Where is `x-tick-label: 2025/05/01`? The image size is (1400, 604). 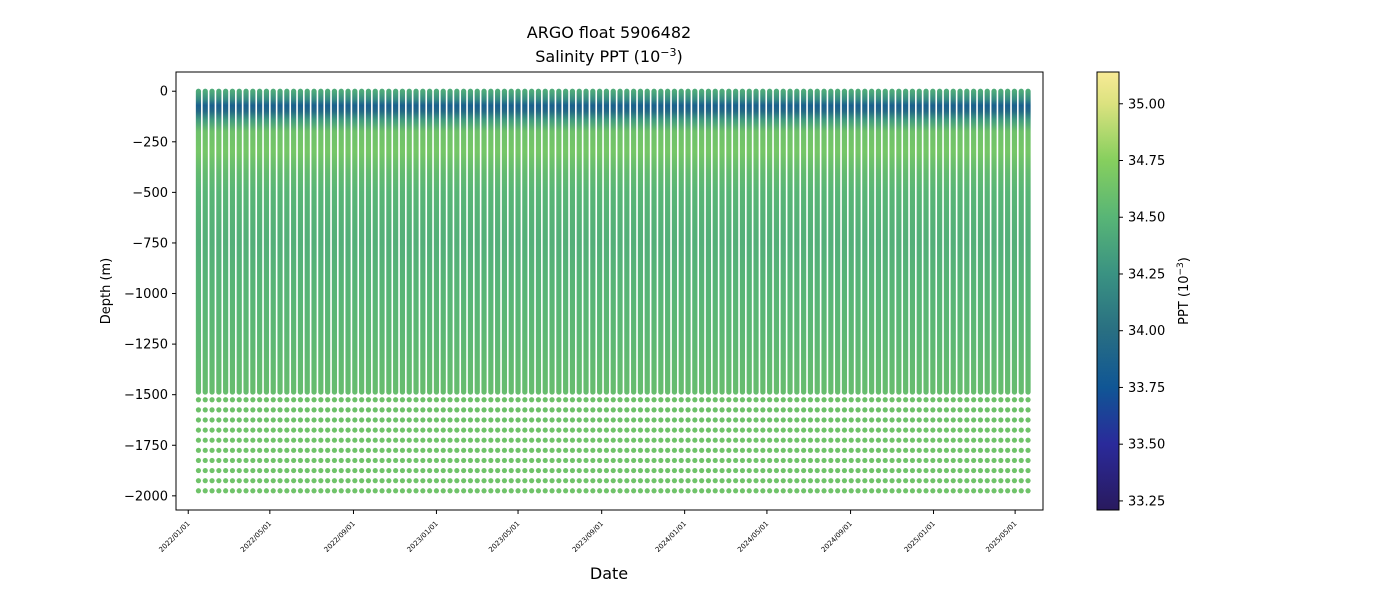 x-tick-label: 2025/05/01 is located at coordinates (1001, 537).